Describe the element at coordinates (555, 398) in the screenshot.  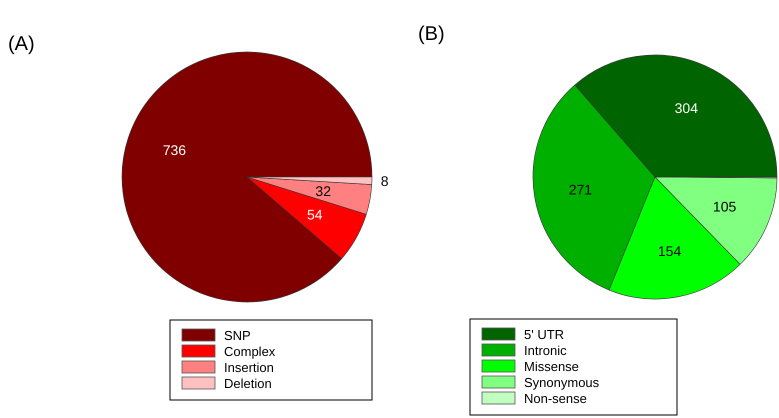
I see `legend-label: Non-sense` at that location.